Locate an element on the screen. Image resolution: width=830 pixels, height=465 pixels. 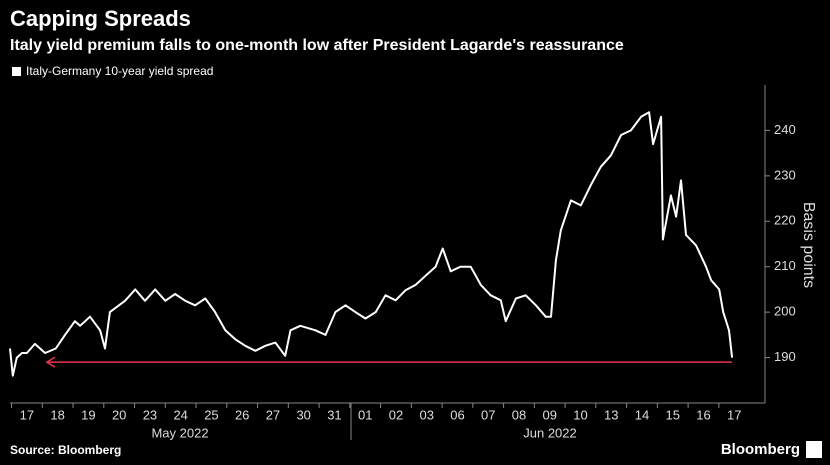
y-tick-label: 240 is located at coordinates (785, 129).